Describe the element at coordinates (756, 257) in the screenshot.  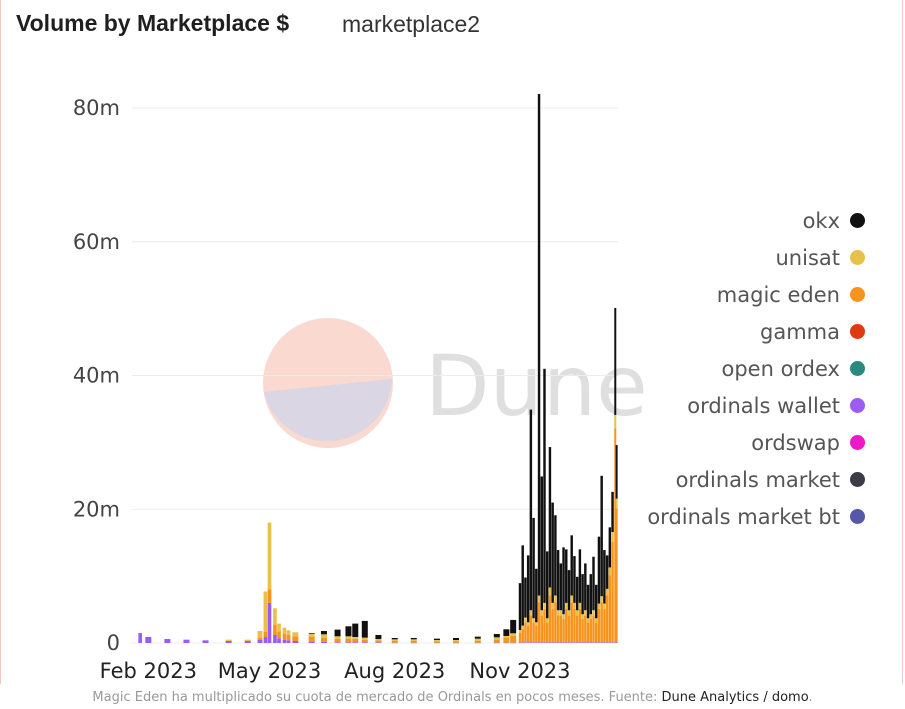
I see `legend-item-unisat: unisat` at that location.